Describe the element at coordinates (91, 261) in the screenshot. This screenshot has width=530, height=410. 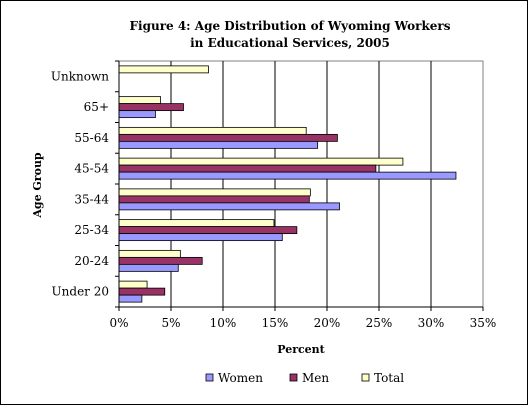
I see `y-tick-label: 20-24` at that location.